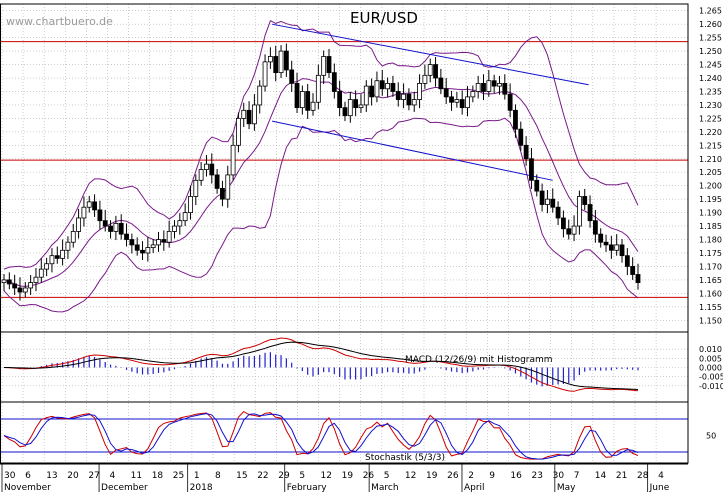  What do you see at coordinates (710, 38) in the screenshot?
I see `y-tick-label: 1.255` at bounding box center [710, 38].